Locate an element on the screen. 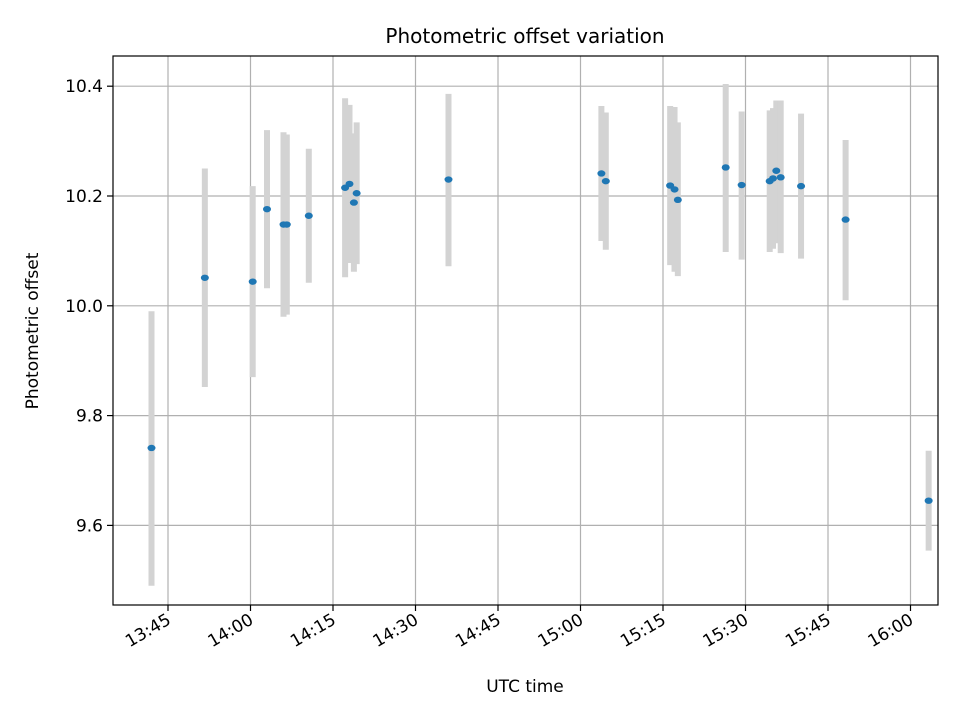  y-tick-label: 9.6 is located at coordinates (89, 526).